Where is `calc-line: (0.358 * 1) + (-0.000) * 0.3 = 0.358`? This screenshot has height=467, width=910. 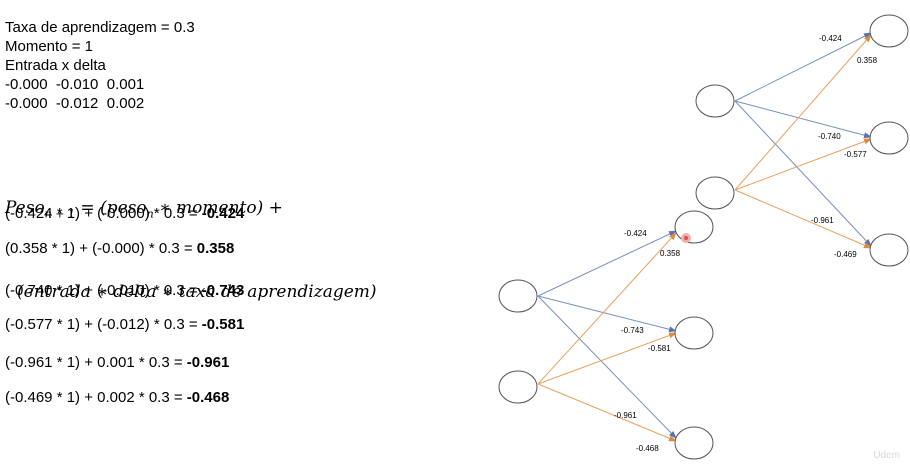
calc-line: (0.358 * 1) + (-0.000) * 0.3 = 0.358 is located at coordinates (120, 248).